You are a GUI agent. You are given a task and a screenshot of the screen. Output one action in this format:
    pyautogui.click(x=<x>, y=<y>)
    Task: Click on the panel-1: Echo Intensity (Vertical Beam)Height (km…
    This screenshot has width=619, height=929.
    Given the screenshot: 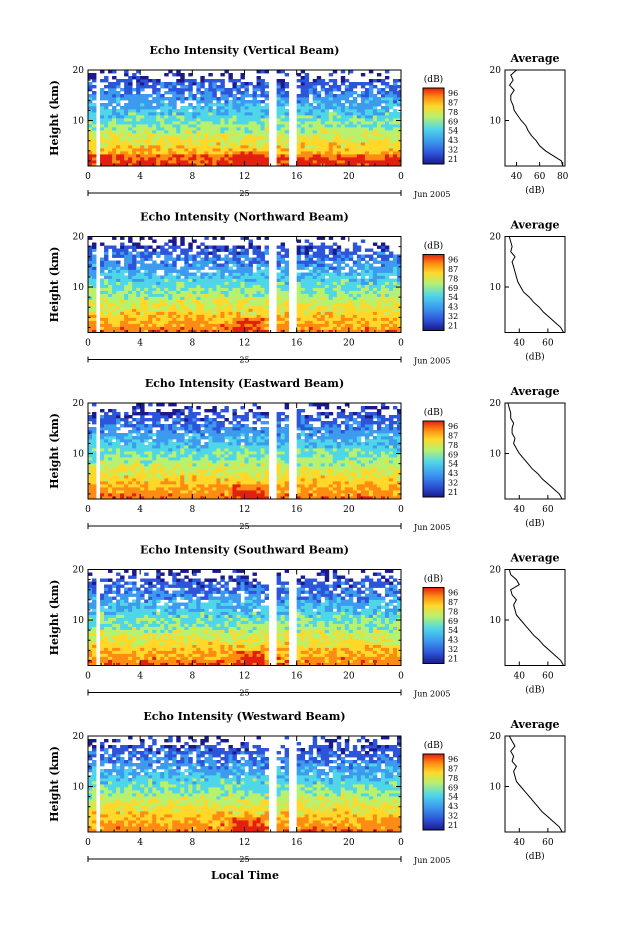 What is the action you would take?
    pyautogui.click(x=308, y=121)
    